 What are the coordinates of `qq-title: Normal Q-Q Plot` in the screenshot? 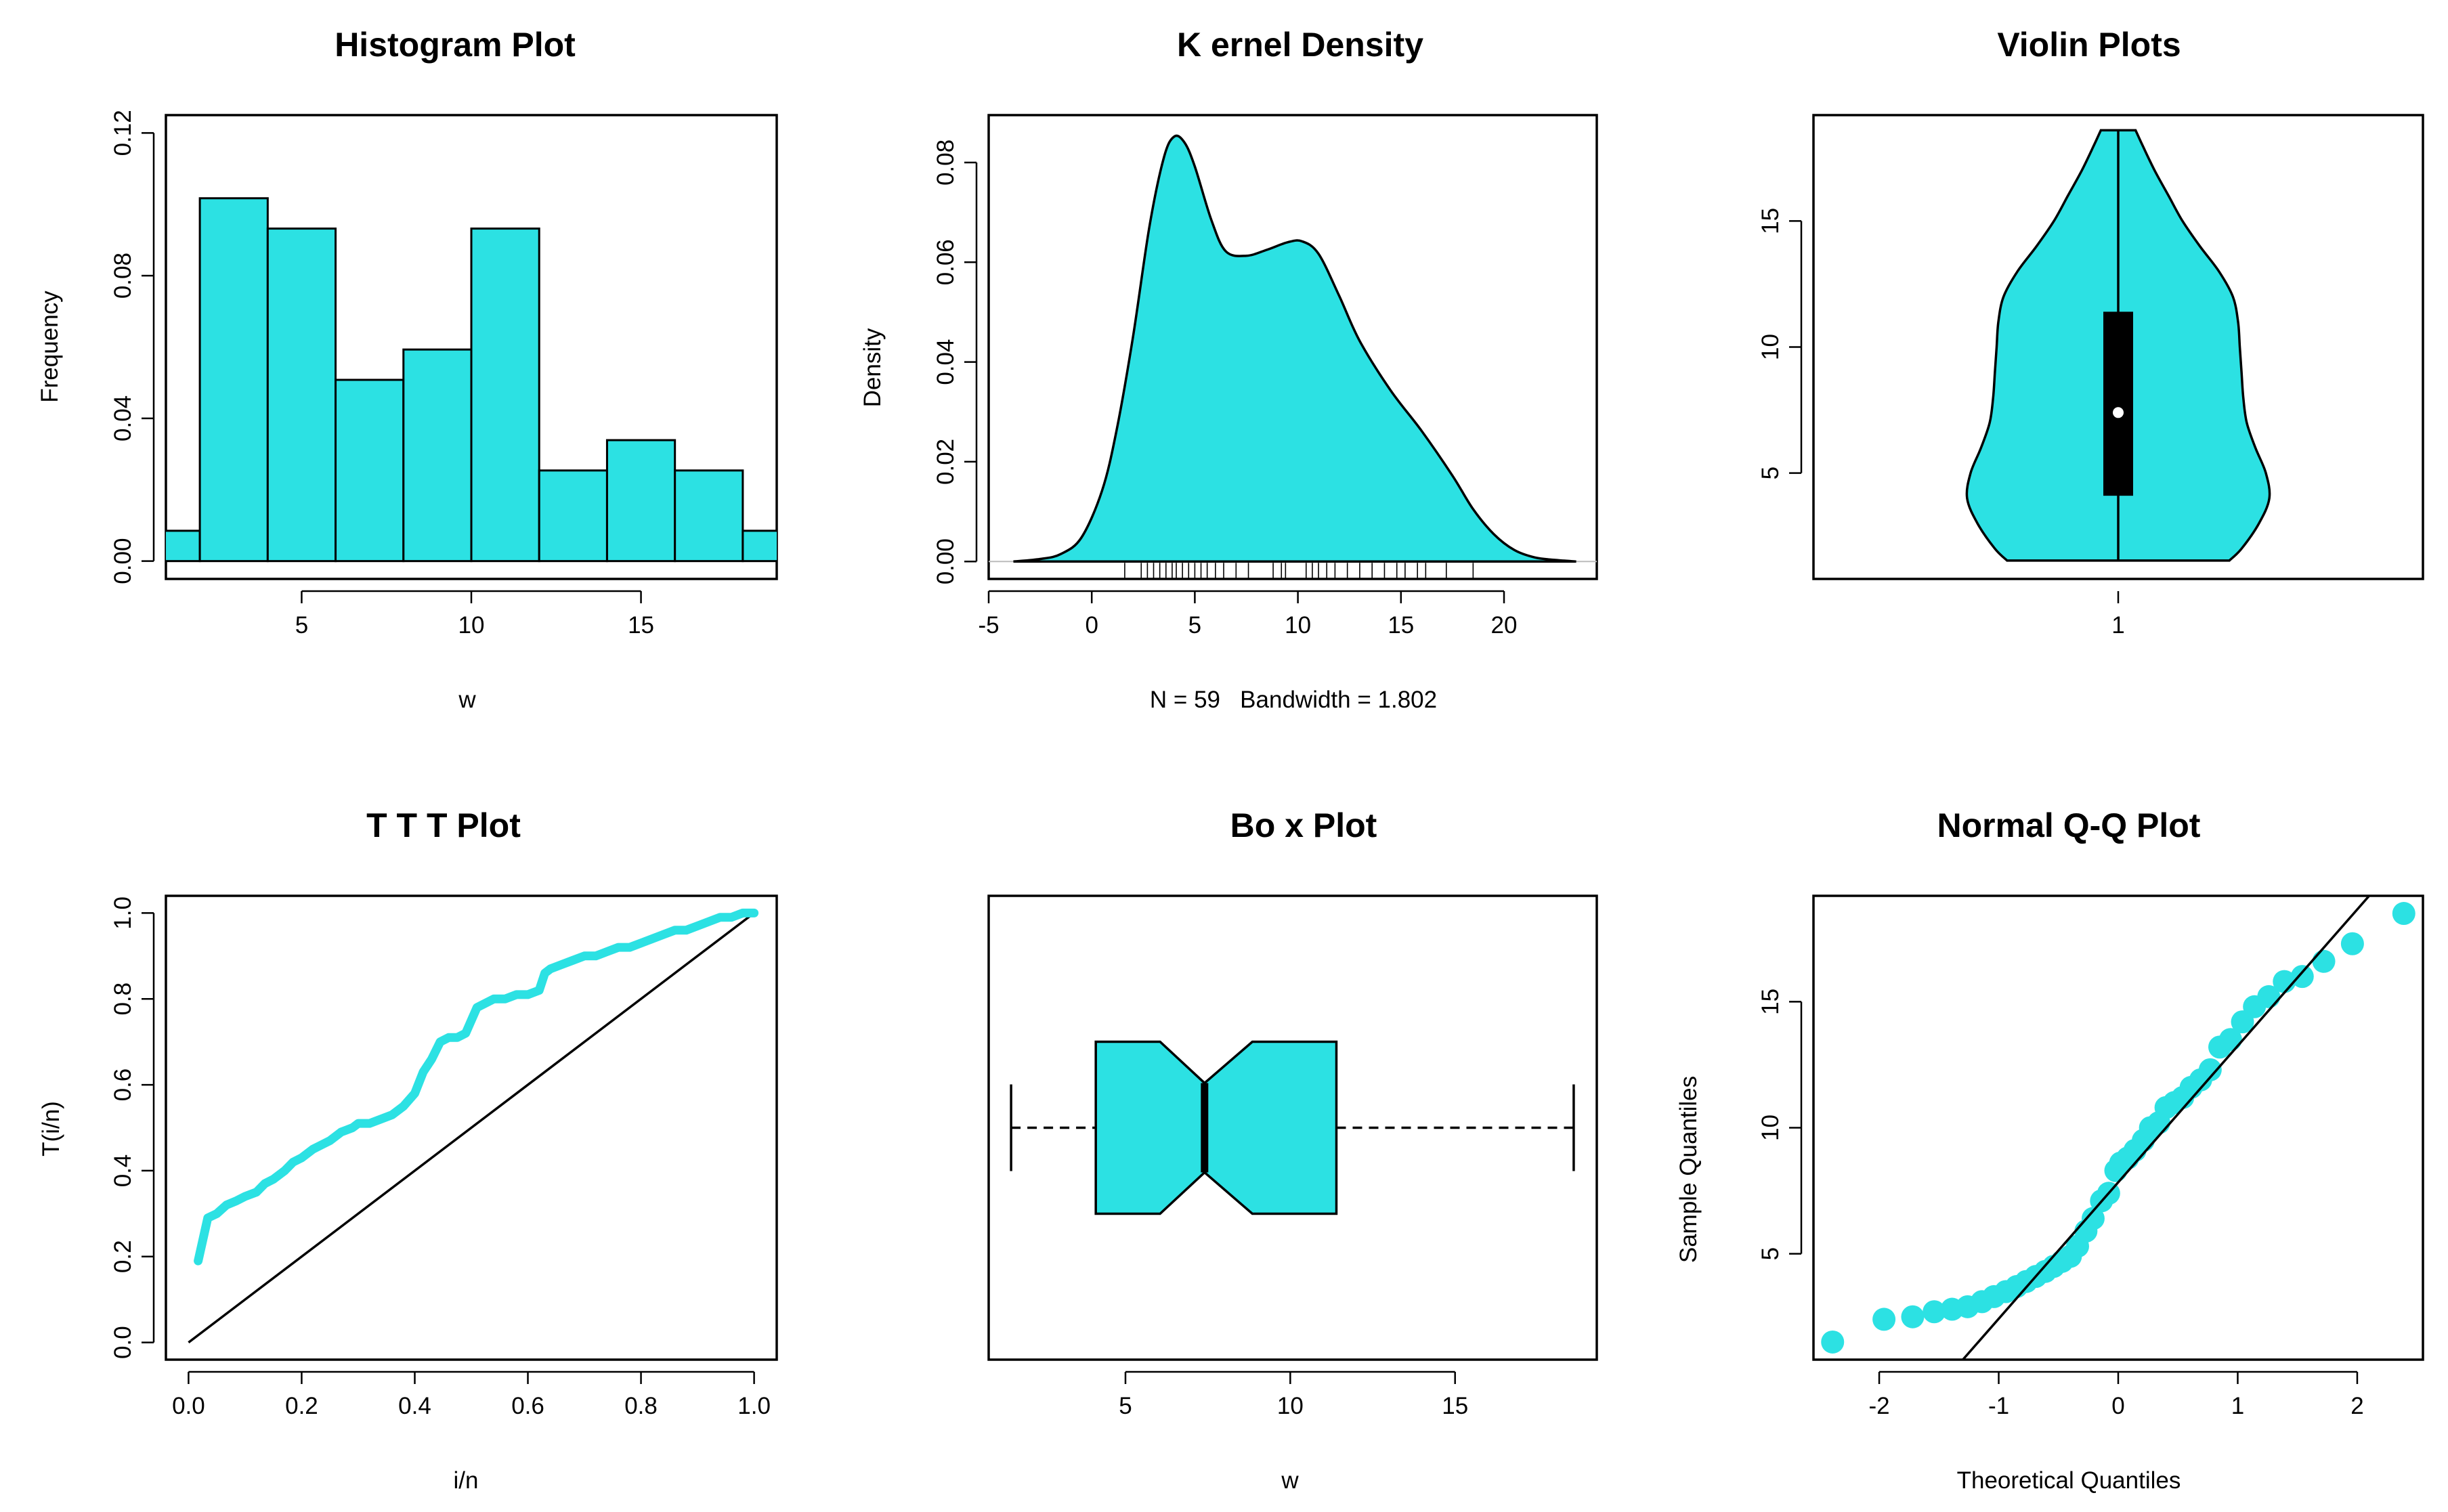 It's located at (2069, 825).